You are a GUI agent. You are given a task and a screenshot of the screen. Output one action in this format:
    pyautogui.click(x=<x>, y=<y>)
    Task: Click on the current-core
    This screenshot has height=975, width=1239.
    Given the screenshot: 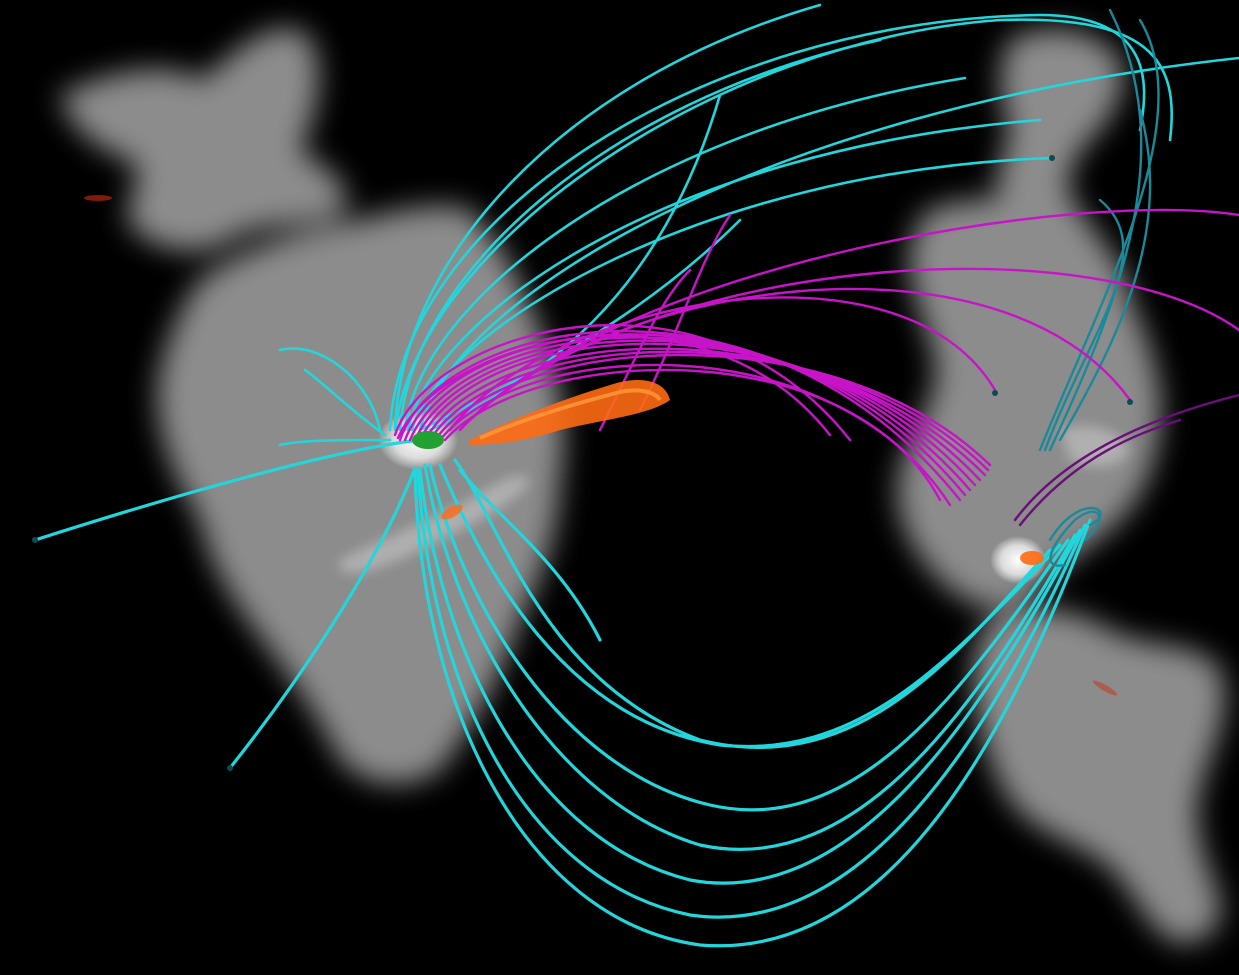 What is the action you would take?
    pyautogui.click(x=428, y=440)
    